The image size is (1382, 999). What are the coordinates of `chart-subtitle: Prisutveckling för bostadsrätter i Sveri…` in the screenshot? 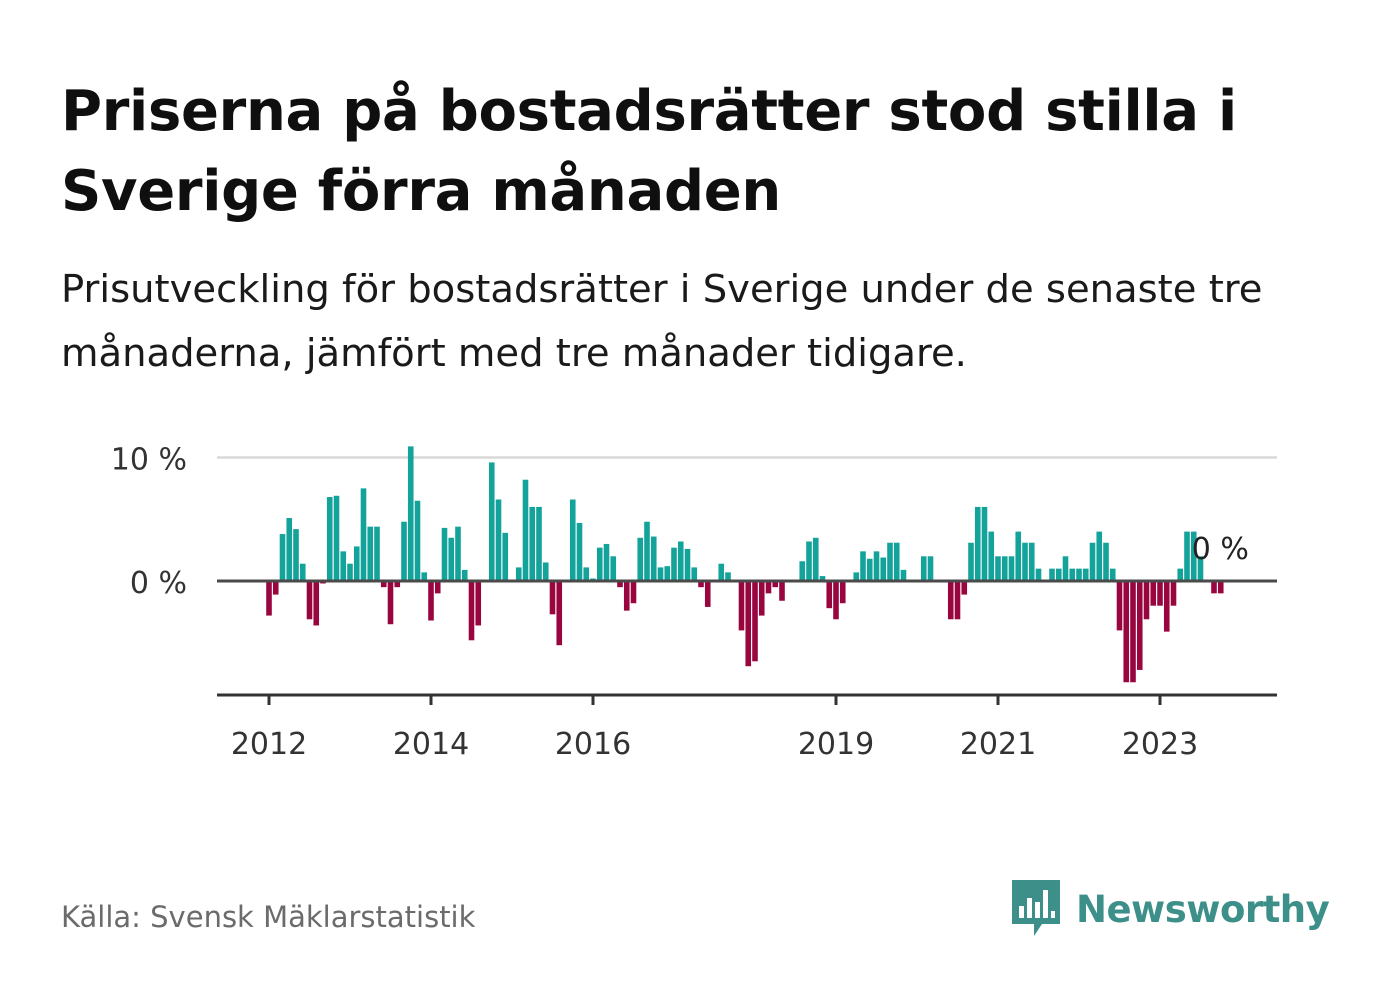 It's located at (662, 321).